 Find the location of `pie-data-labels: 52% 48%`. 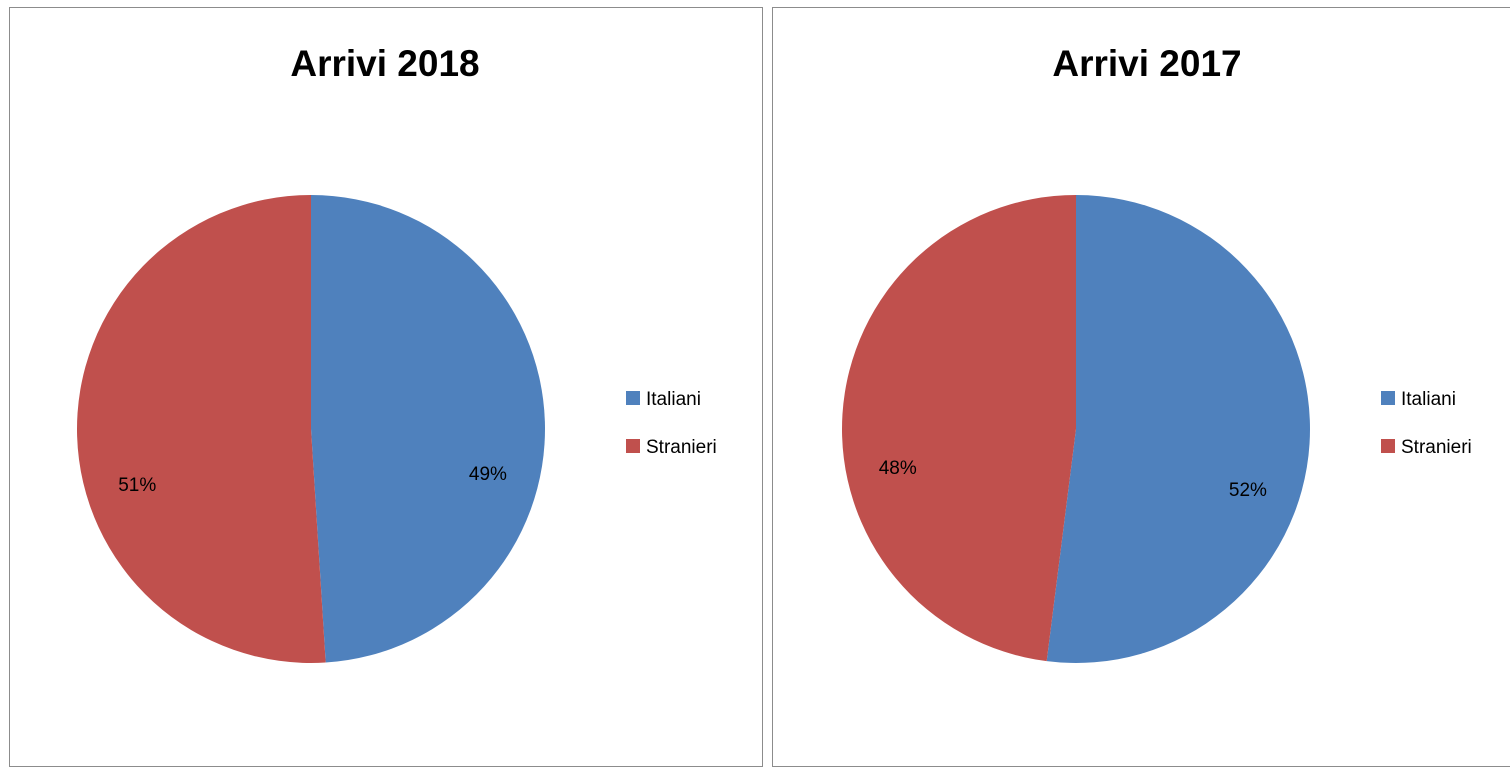

pie-data-labels: 52% 48% is located at coordinates (1073, 479).